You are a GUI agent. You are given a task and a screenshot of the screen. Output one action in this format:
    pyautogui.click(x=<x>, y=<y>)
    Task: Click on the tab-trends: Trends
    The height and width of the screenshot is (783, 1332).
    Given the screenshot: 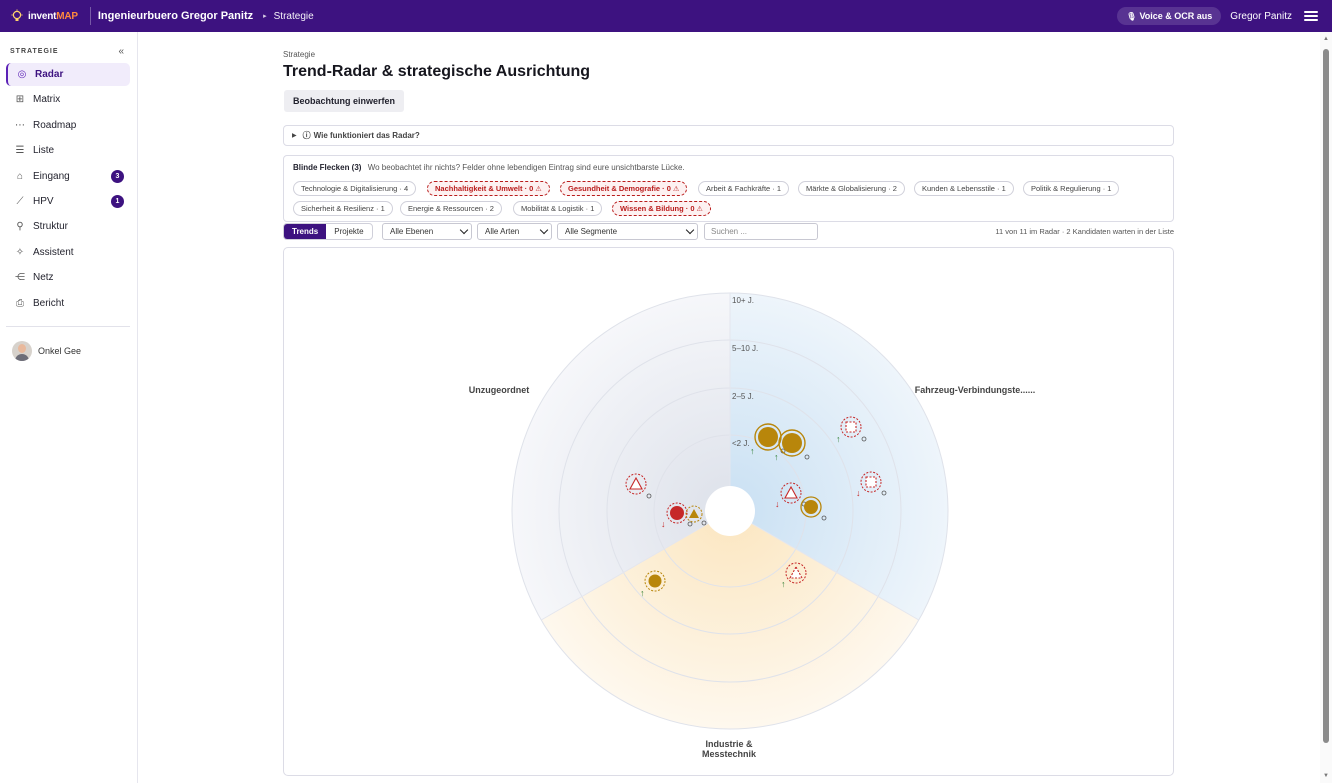 What is the action you would take?
    pyautogui.click(x=305, y=231)
    